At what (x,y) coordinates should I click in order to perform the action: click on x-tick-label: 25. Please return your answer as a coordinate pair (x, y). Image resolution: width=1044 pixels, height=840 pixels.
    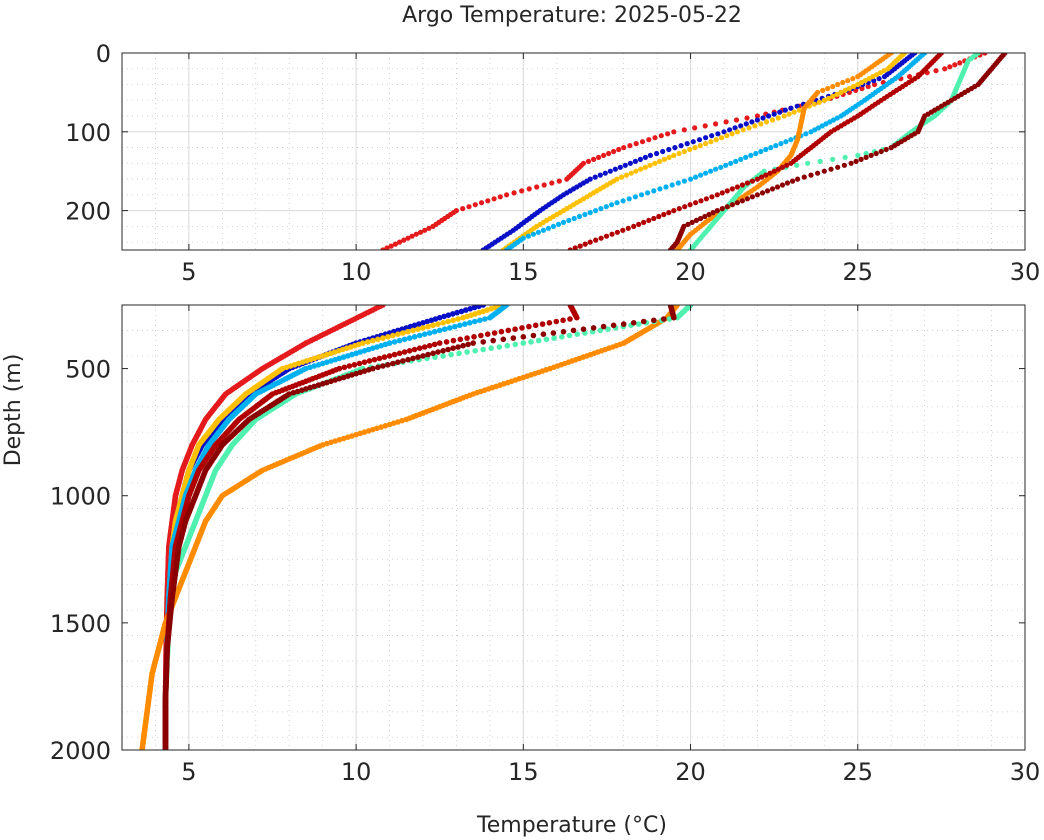
    Looking at the image, I should click on (858, 772).